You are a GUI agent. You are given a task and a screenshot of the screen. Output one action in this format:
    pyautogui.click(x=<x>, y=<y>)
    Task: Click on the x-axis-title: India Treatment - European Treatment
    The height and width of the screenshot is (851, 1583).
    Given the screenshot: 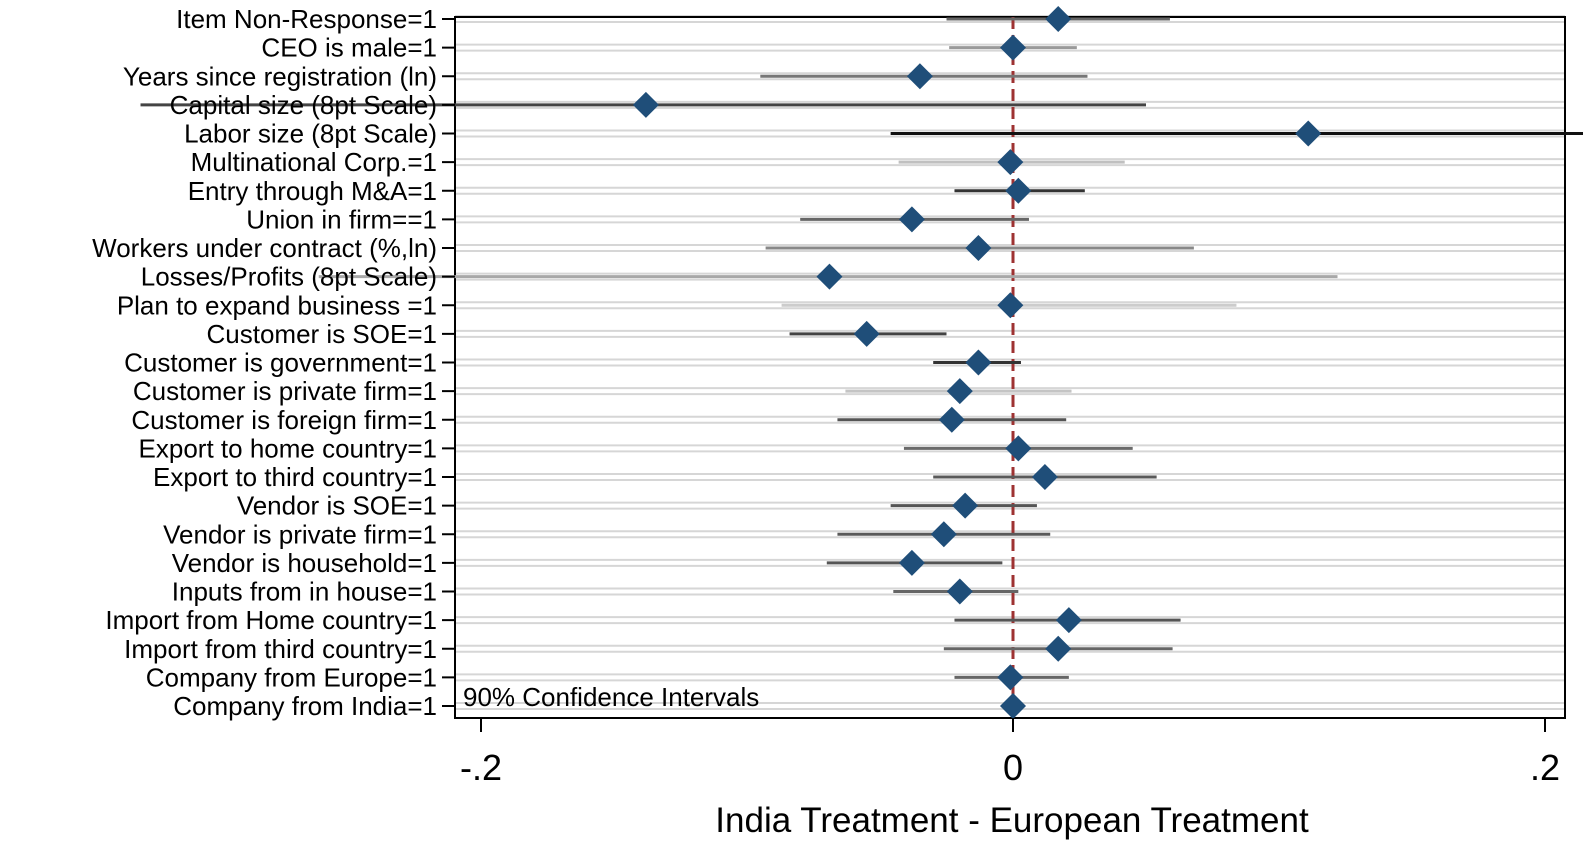 What is the action you would take?
    pyautogui.click(x=1012, y=820)
    